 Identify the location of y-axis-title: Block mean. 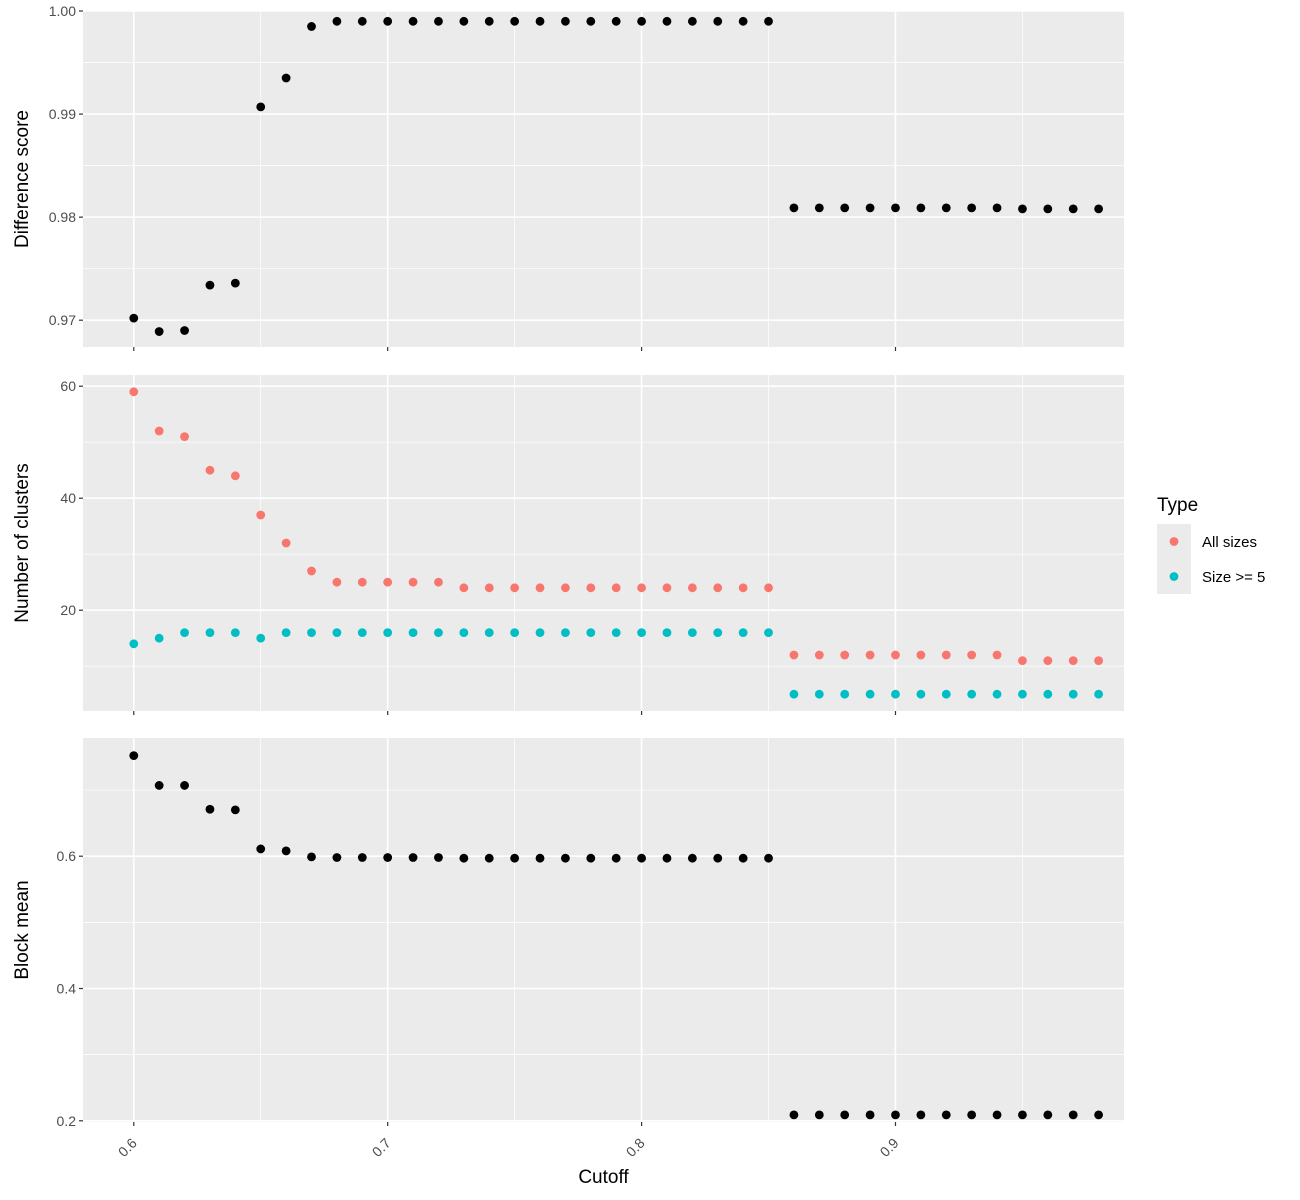
(22, 929).